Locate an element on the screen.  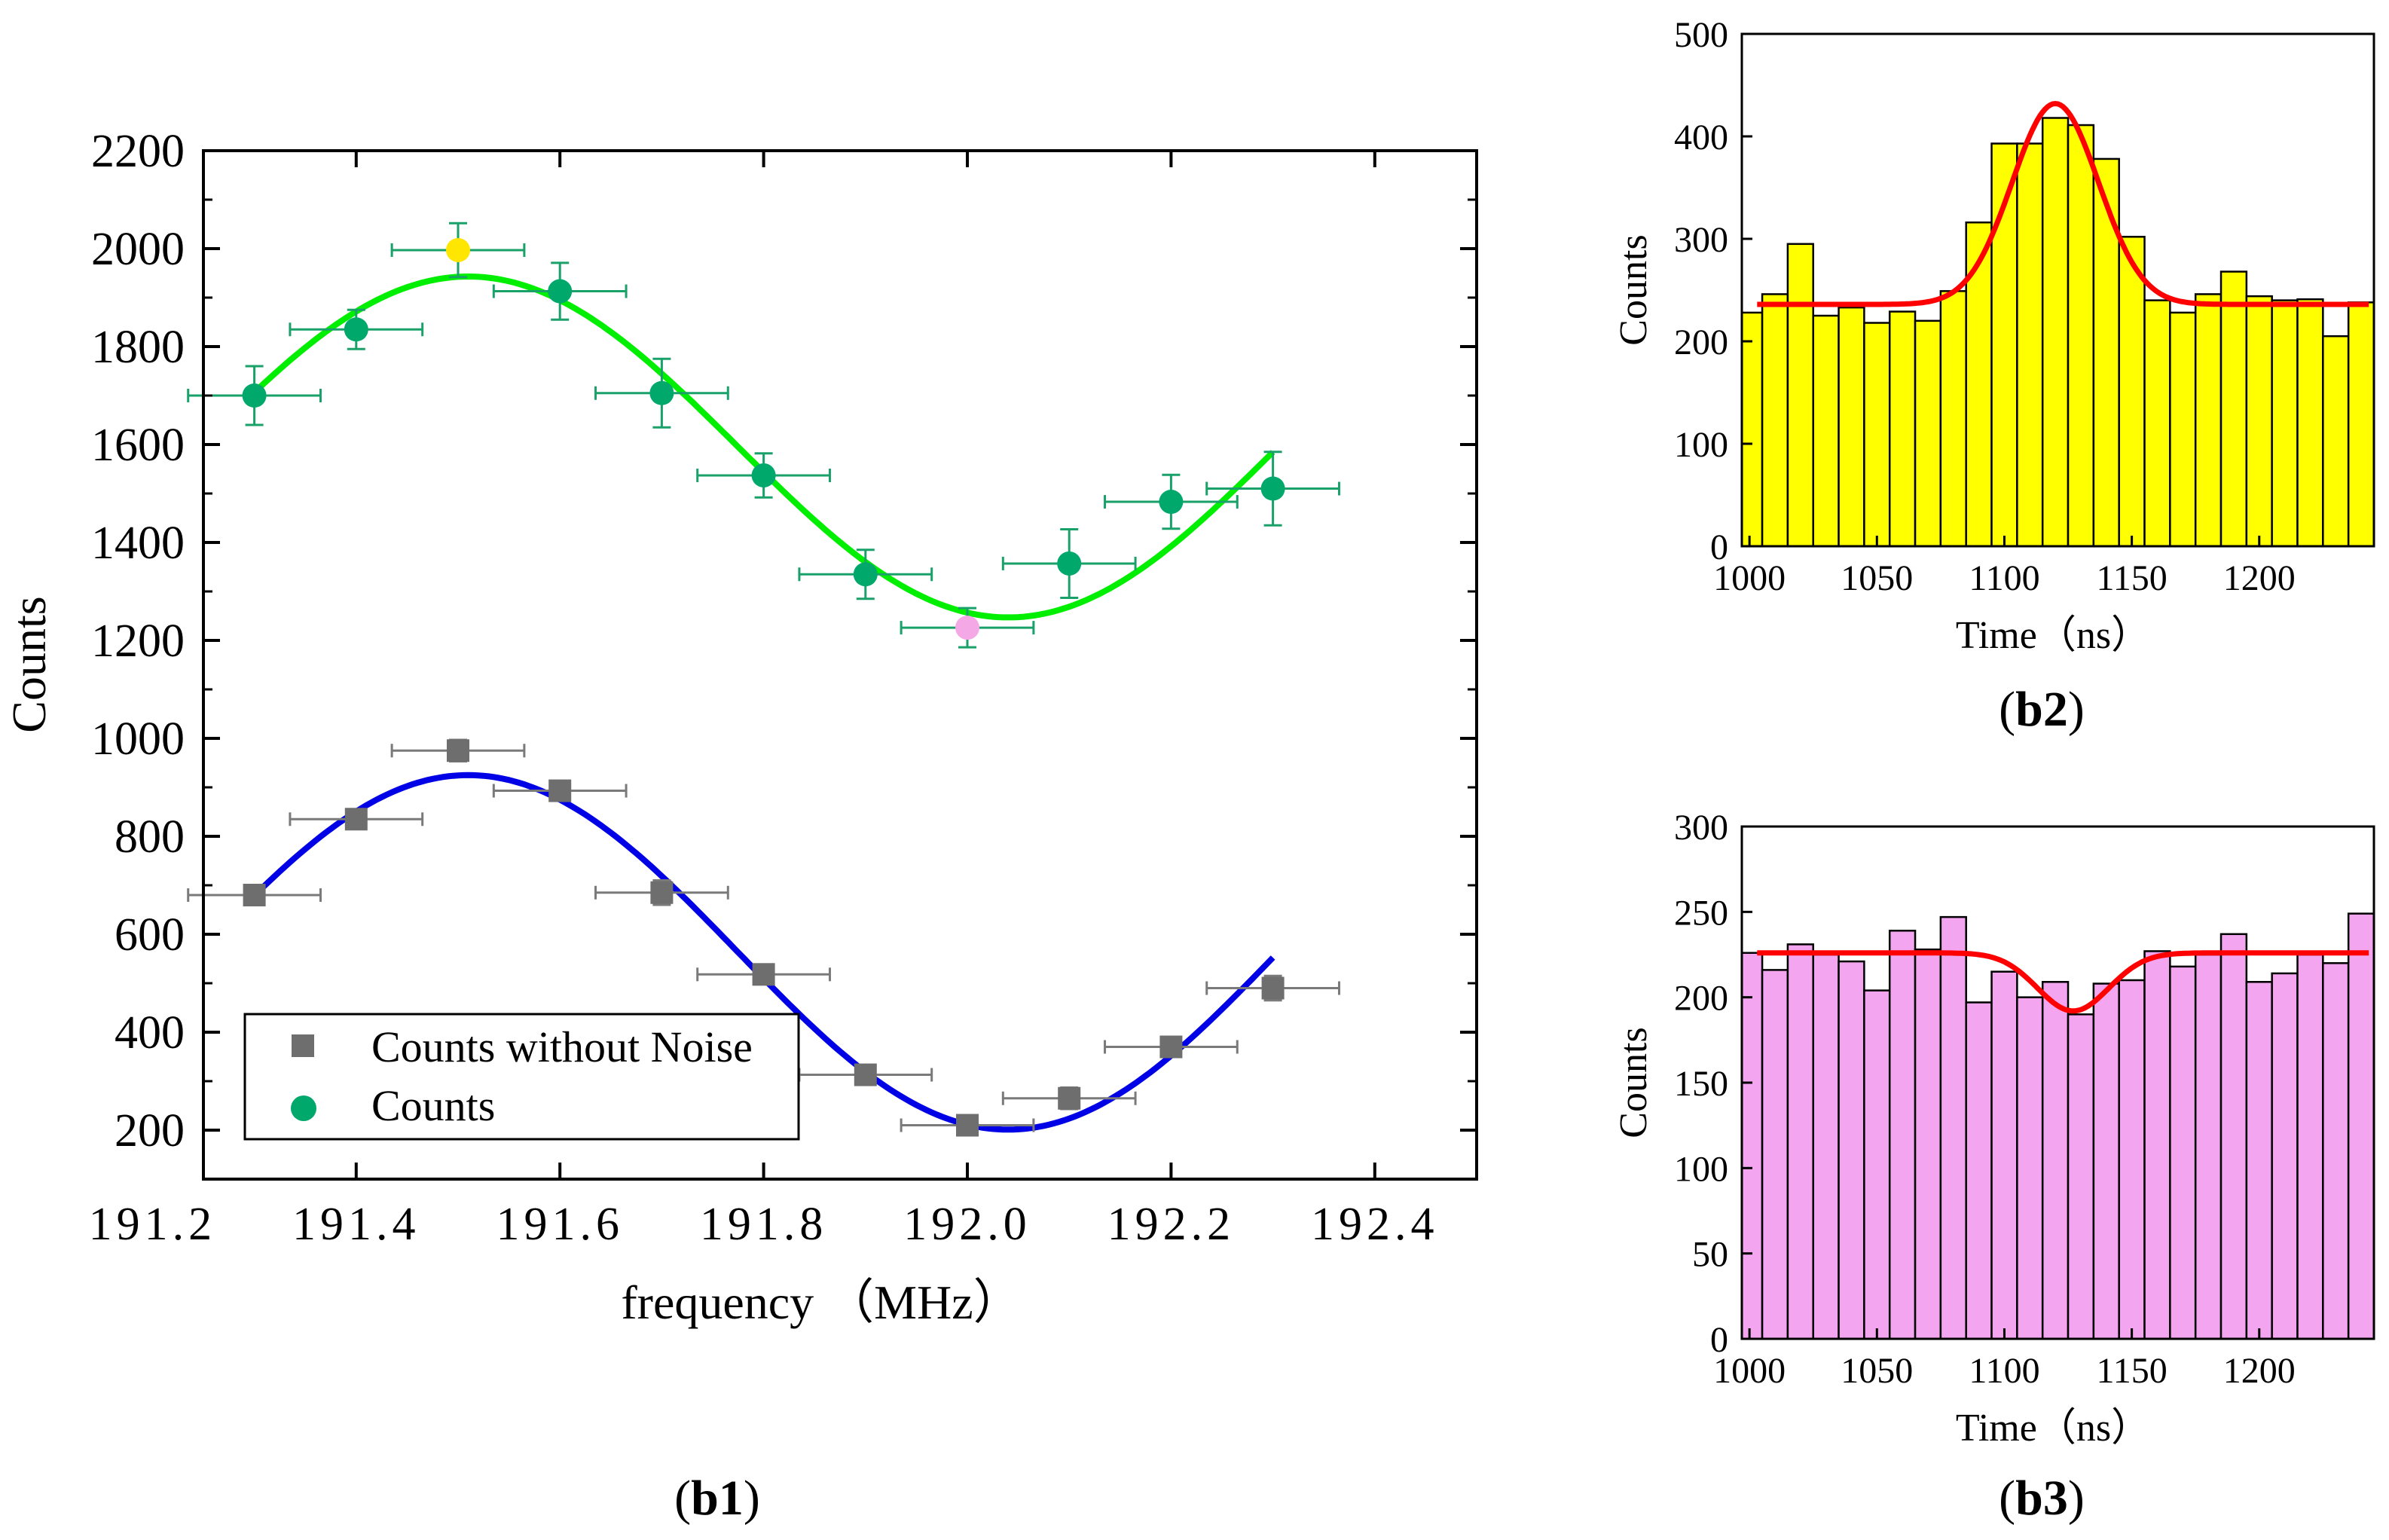
panel-b2-y-tick-label: 100 is located at coordinates (1701, 445).